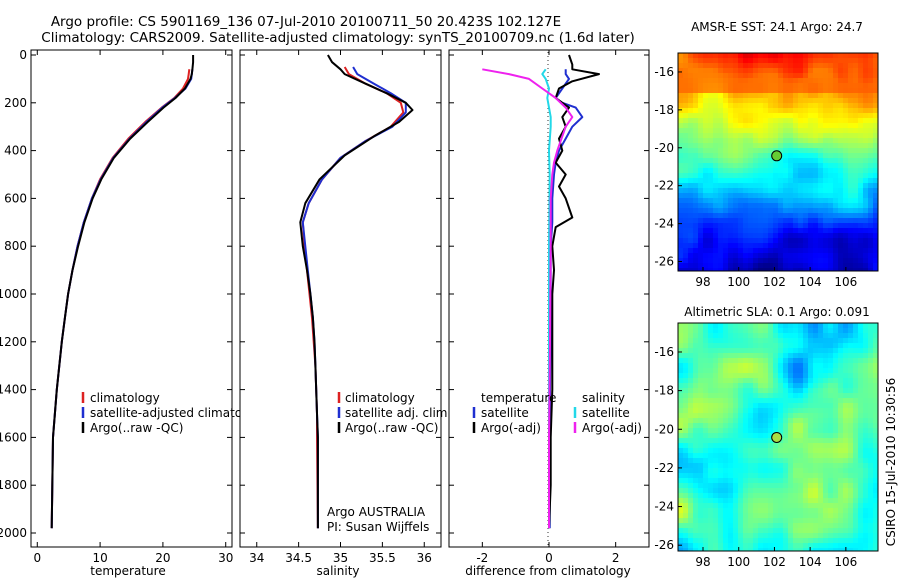  I want to click on x-tick-label: 0, so click(549, 558).